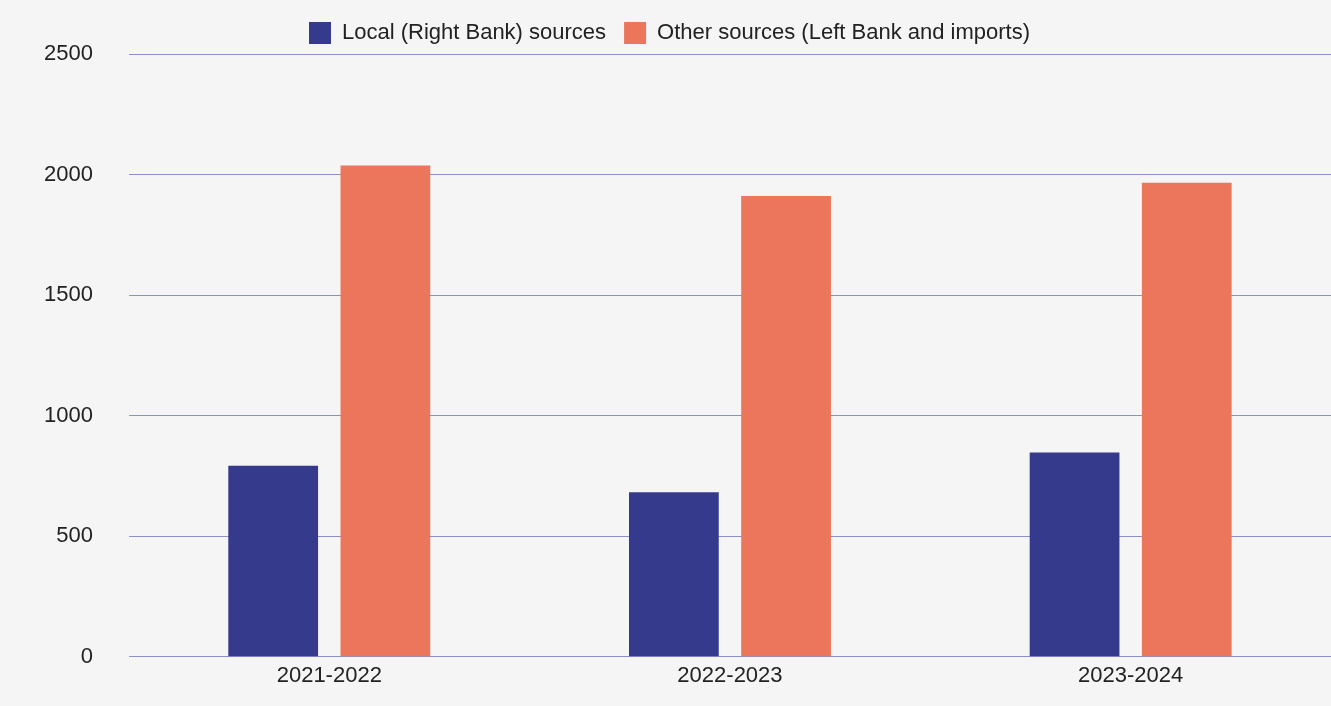  I want to click on y-tick-label: 2500, so click(68, 53).